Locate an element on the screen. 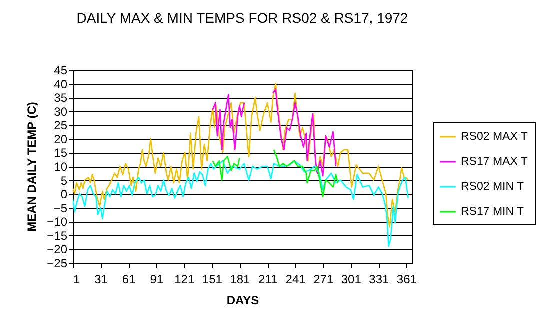  x-tick-label: 361 is located at coordinates (407, 279).